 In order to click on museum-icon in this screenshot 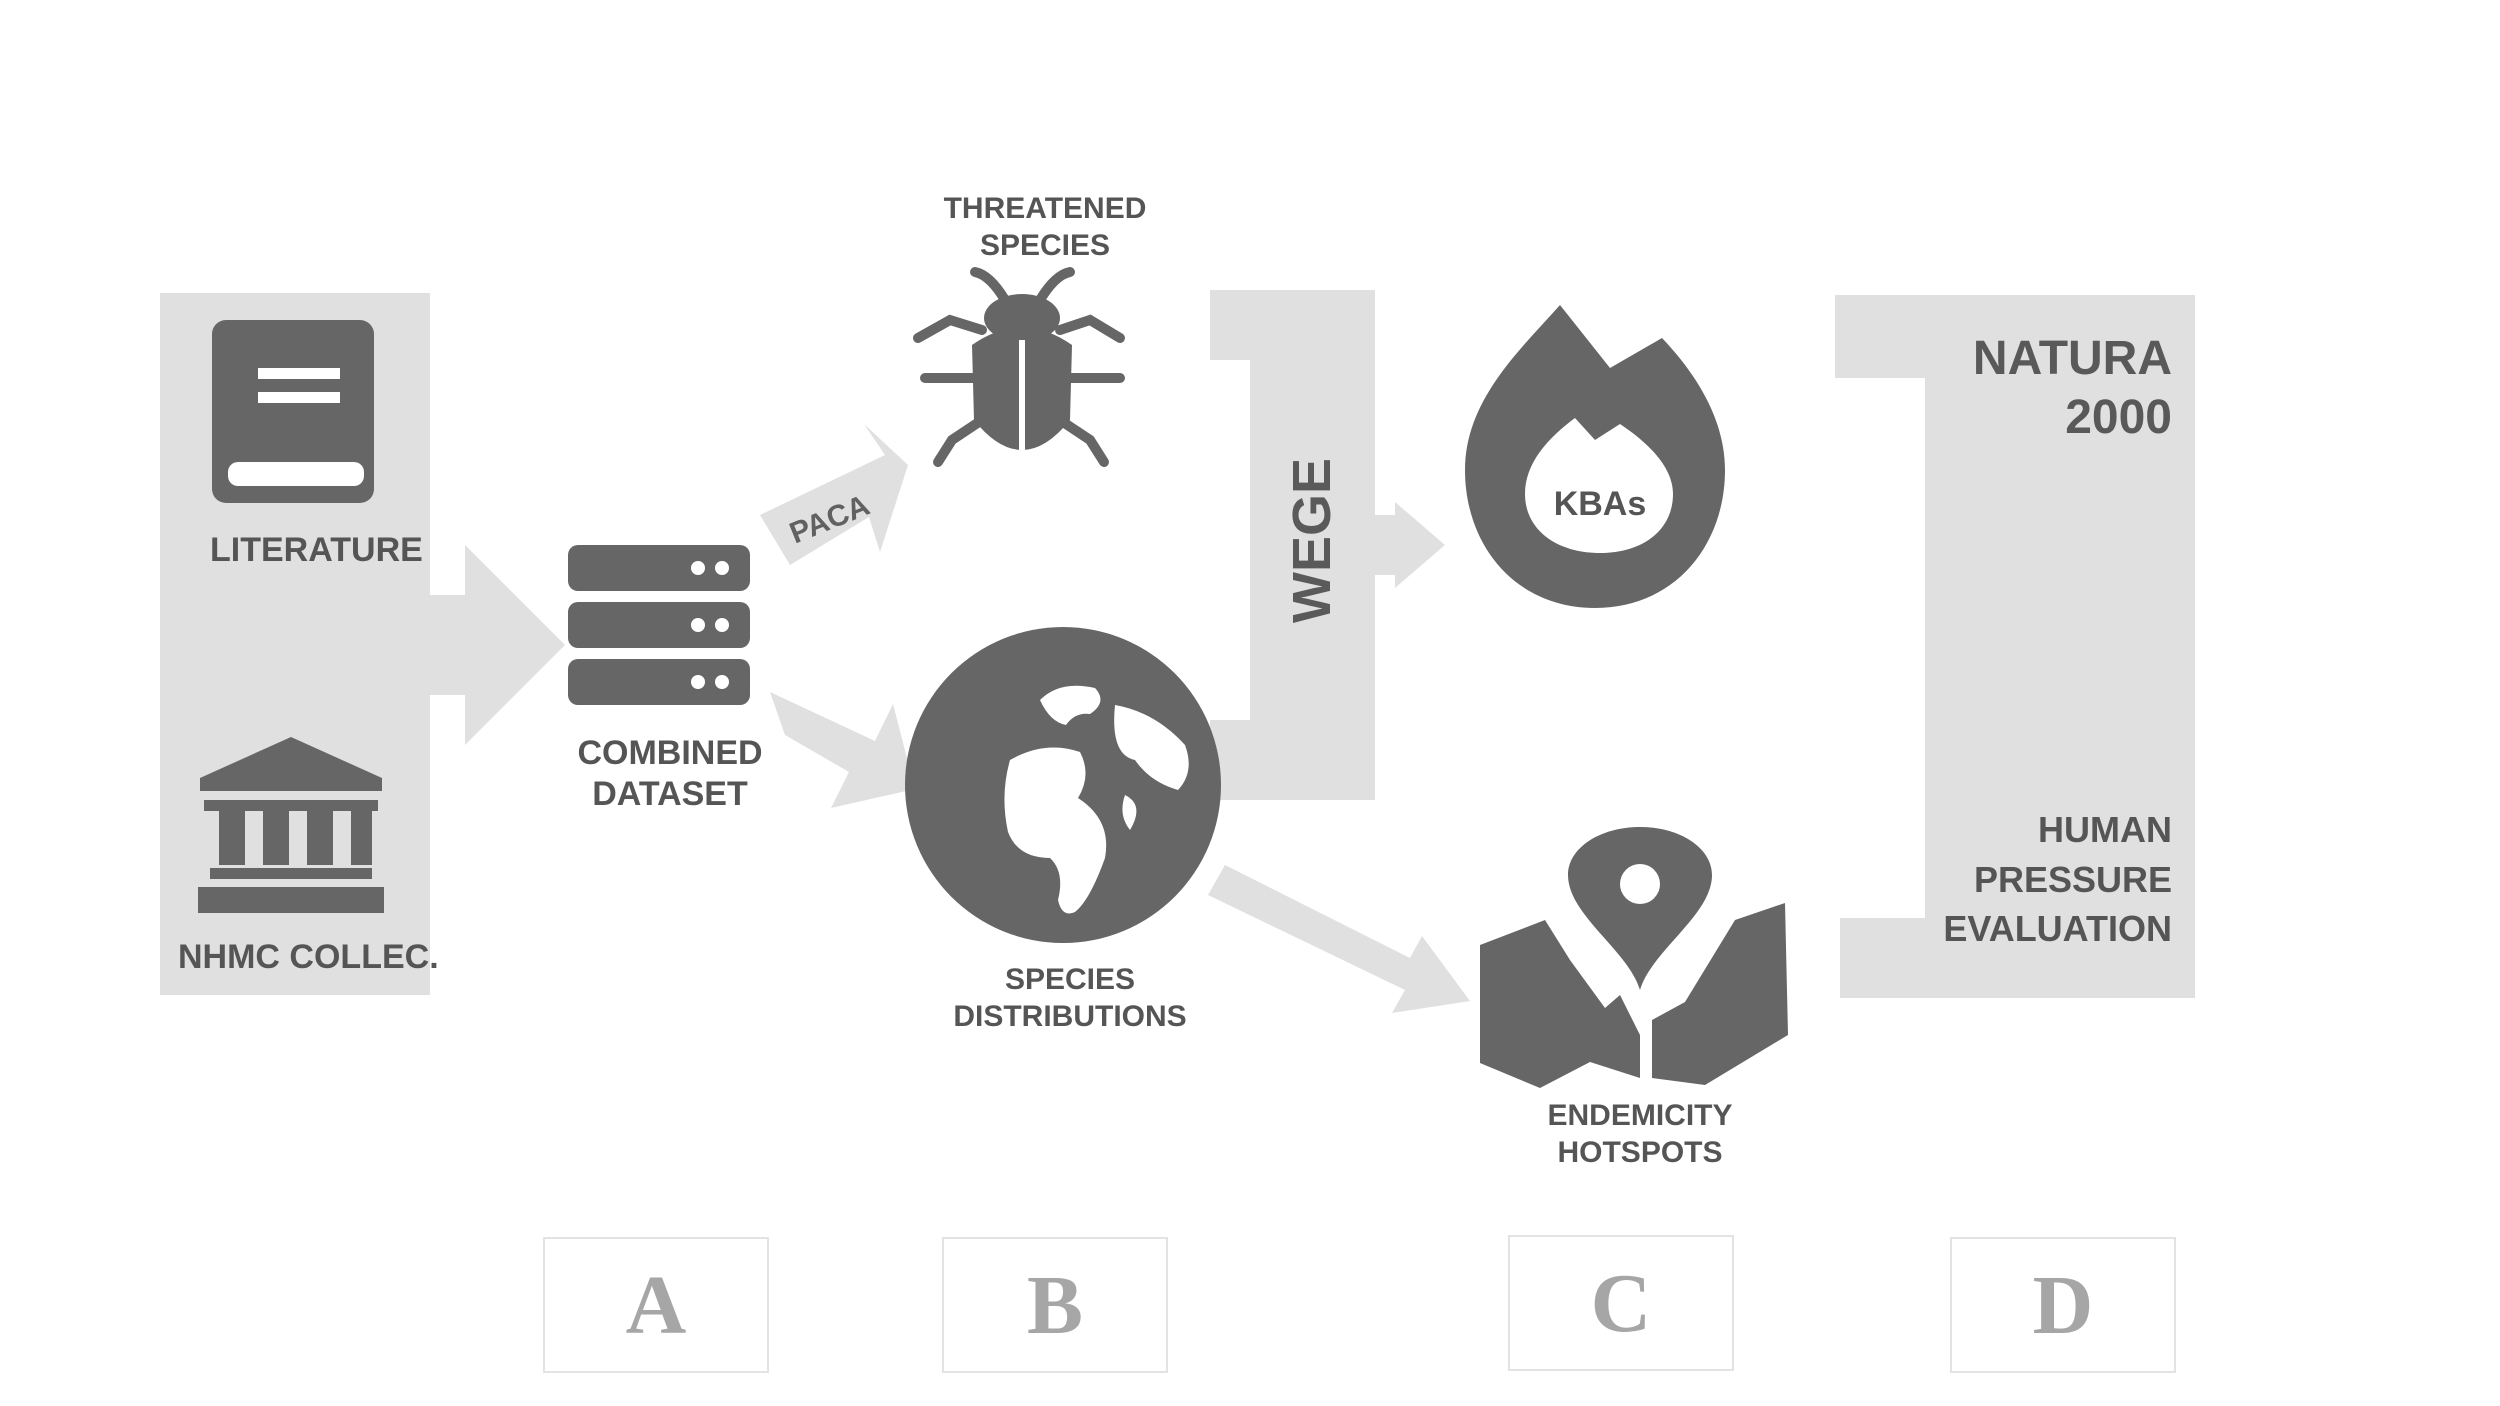, I will do `click(291, 825)`.